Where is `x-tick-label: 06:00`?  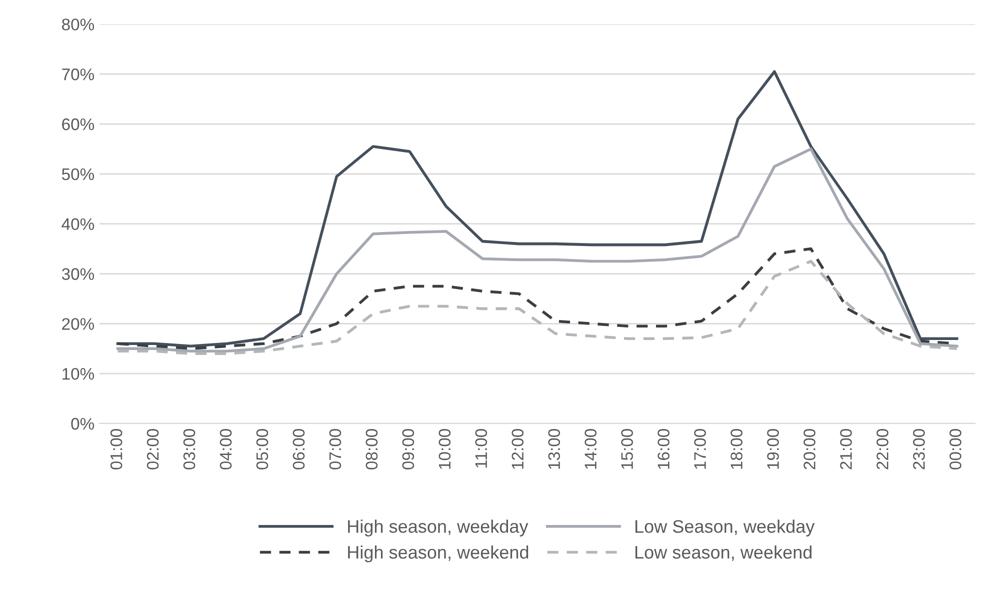 x-tick-label: 06:00 is located at coordinates (298, 449).